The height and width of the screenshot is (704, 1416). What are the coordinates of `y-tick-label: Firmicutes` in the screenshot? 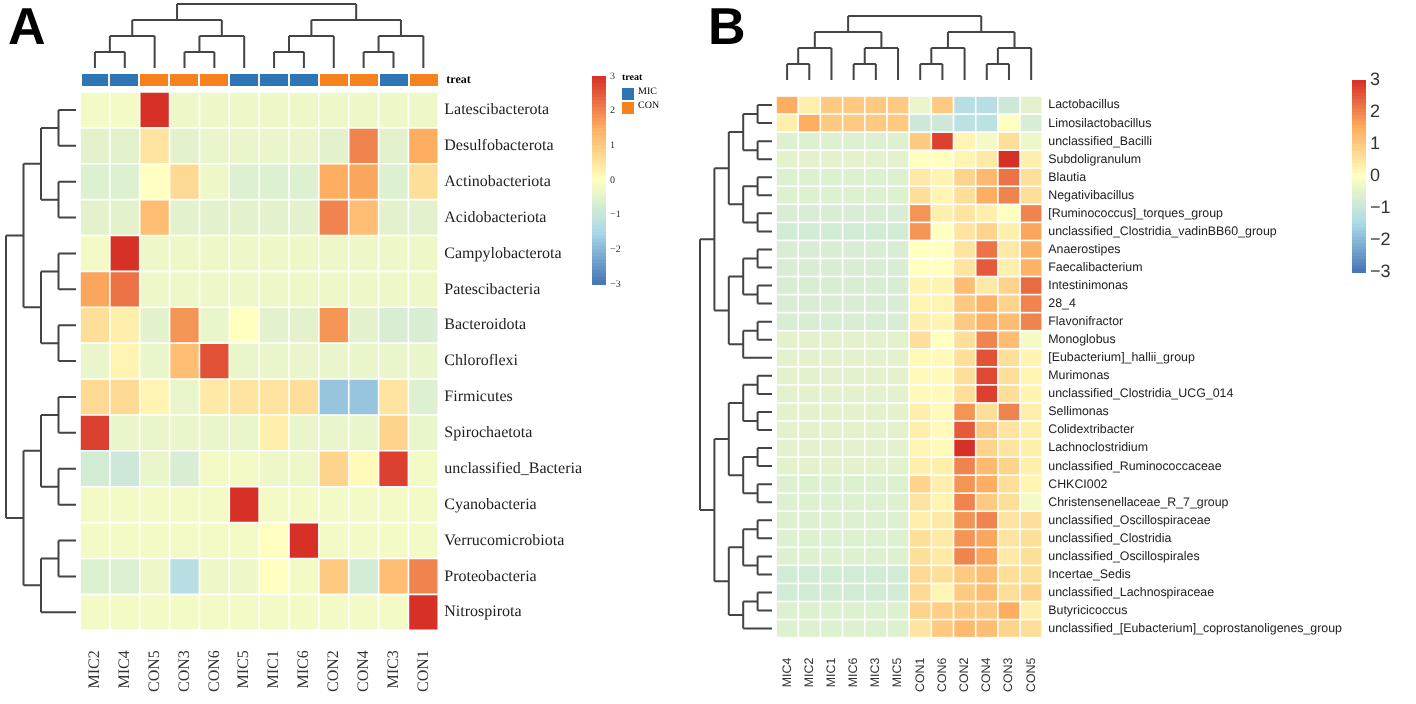 It's located at (478, 396).